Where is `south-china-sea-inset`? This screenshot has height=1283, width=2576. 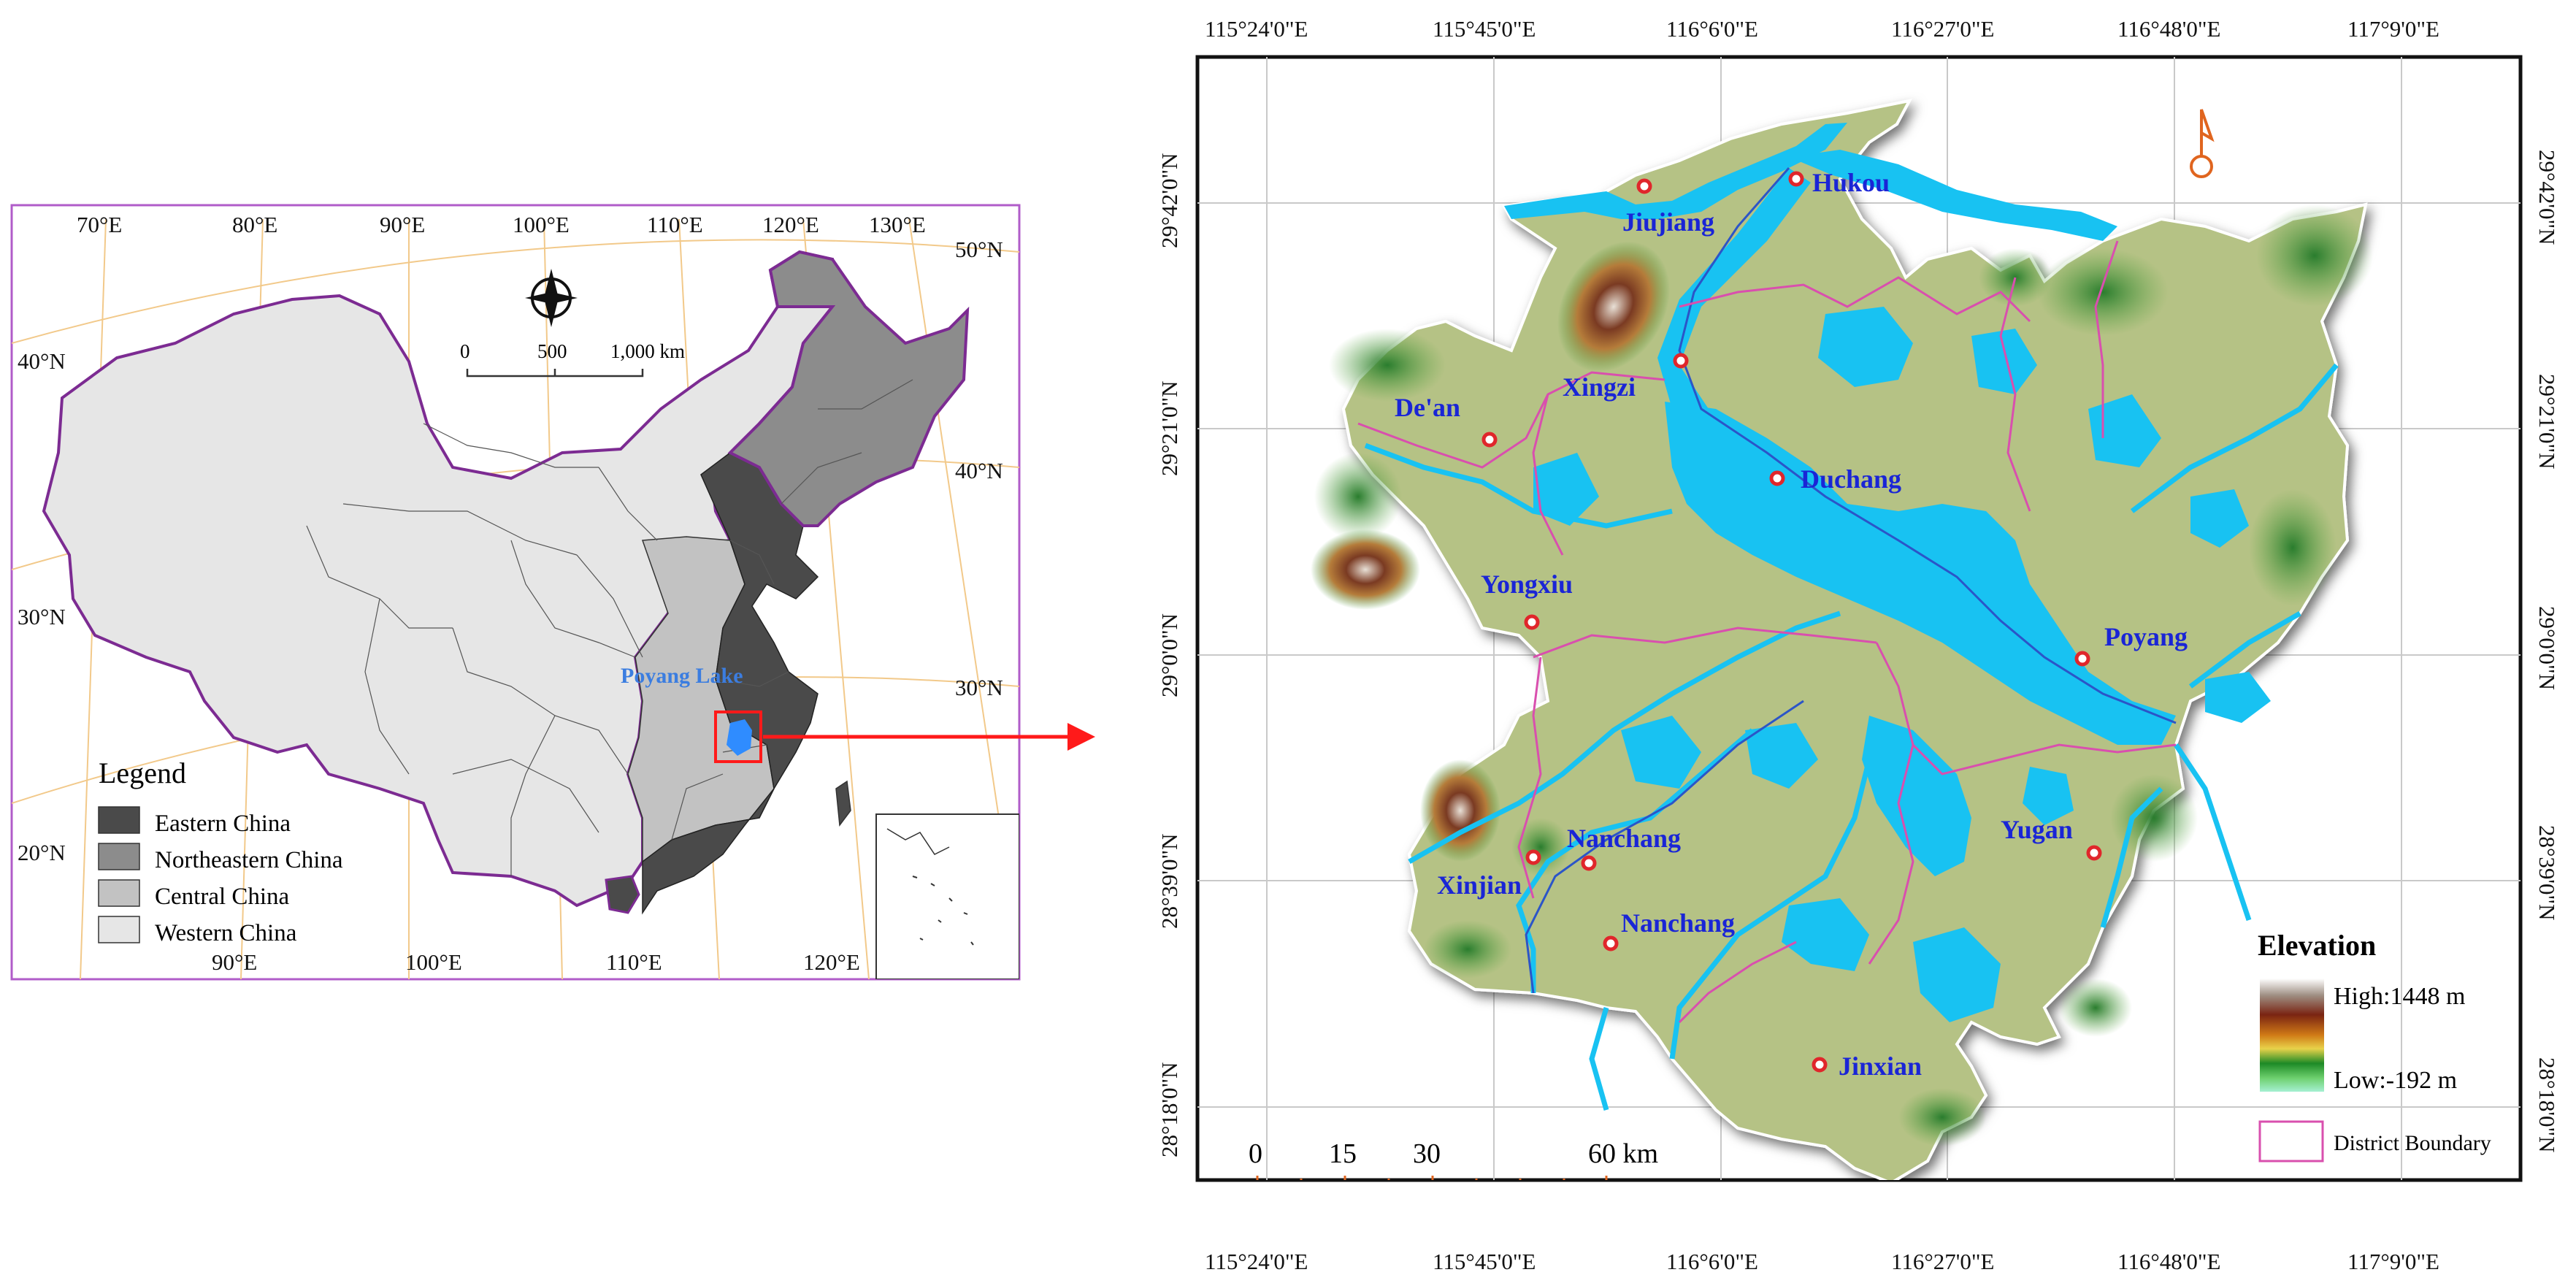
south-china-sea-inset is located at coordinates (947, 896).